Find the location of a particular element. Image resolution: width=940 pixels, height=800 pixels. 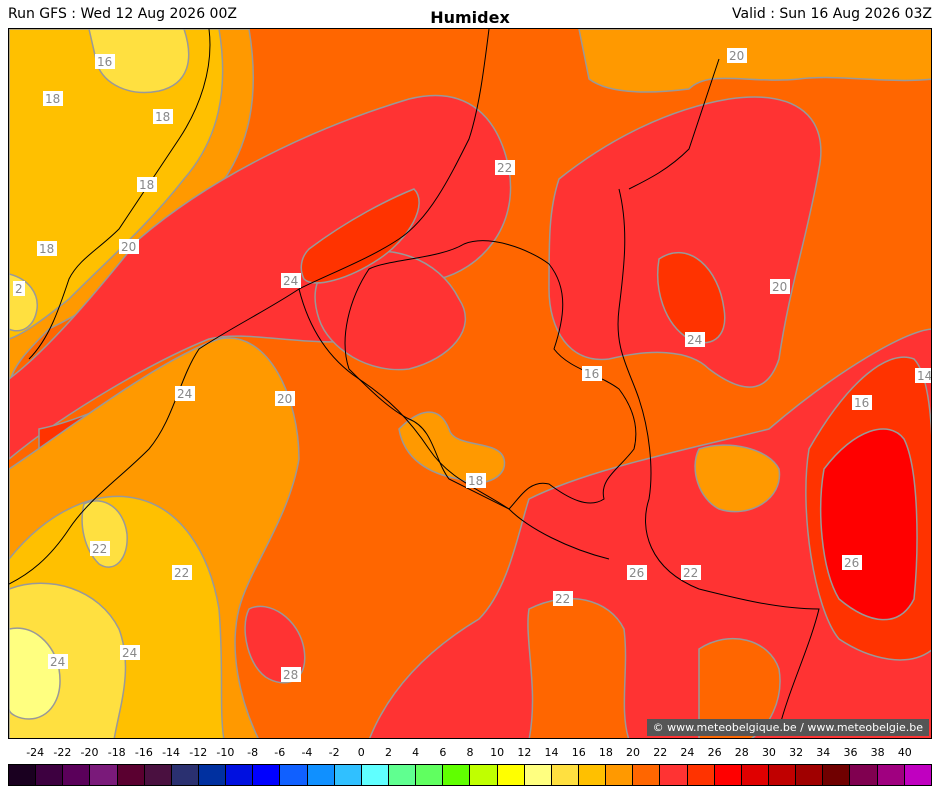

colorbar-tick-label: 38 is located at coordinates (877, 752).